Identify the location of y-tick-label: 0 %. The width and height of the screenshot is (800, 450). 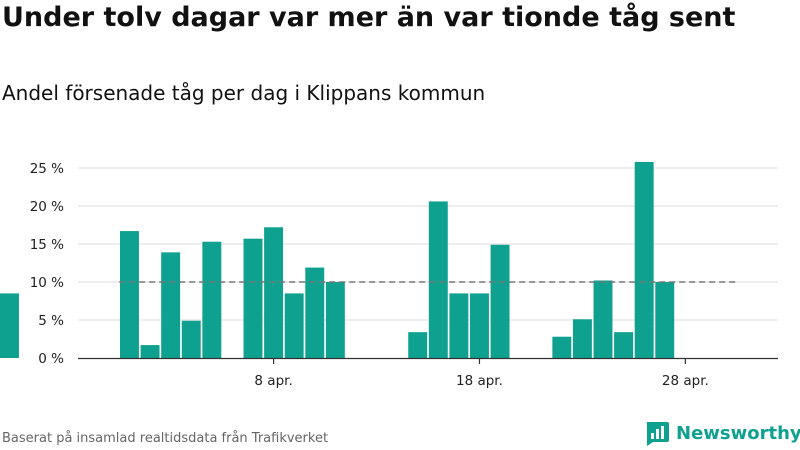
(51, 359).